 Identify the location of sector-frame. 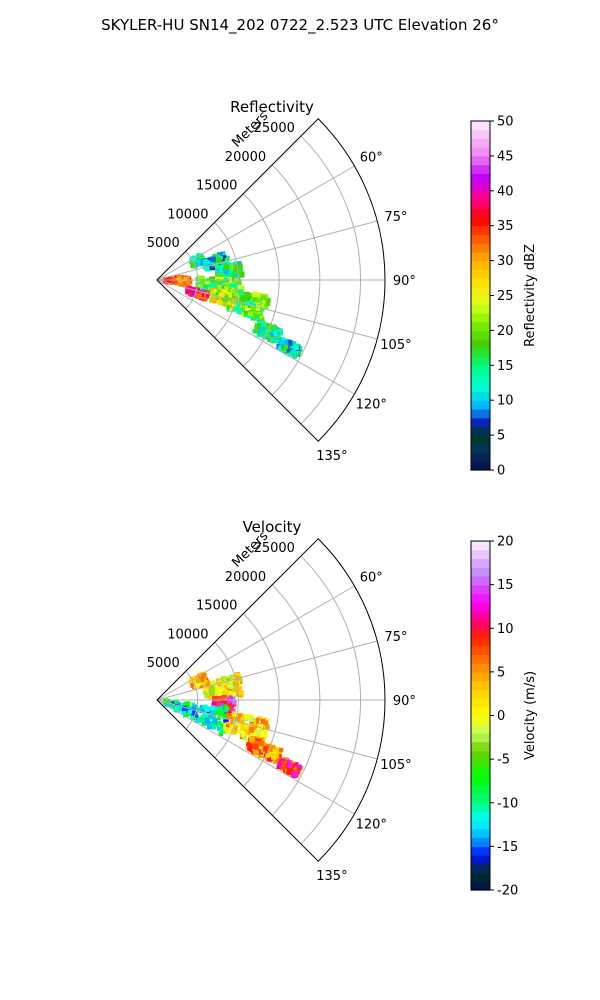
(271, 700).